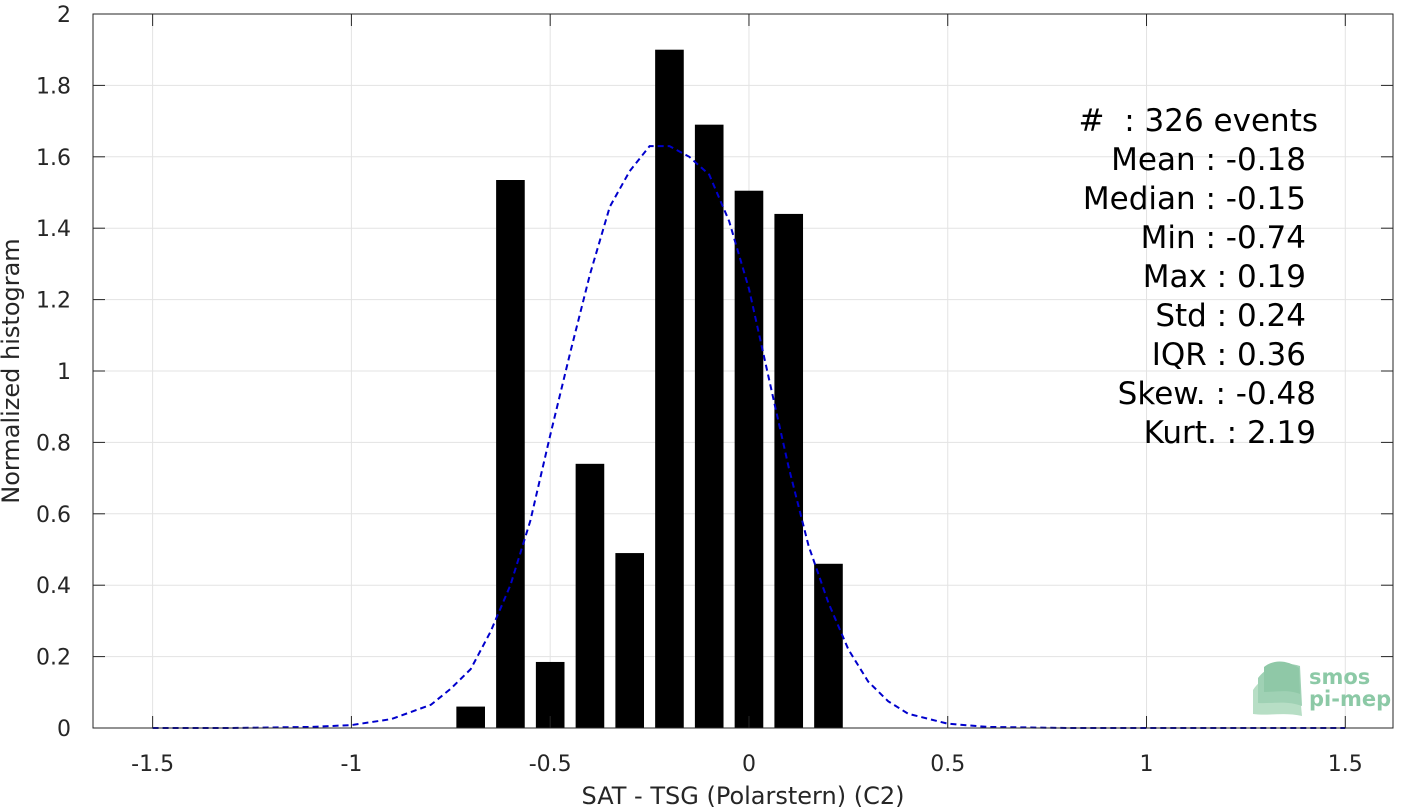  What do you see at coordinates (1223, 238) in the screenshot?
I see `stat-min: Min : -0.74` at bounding box center [1223, 238].